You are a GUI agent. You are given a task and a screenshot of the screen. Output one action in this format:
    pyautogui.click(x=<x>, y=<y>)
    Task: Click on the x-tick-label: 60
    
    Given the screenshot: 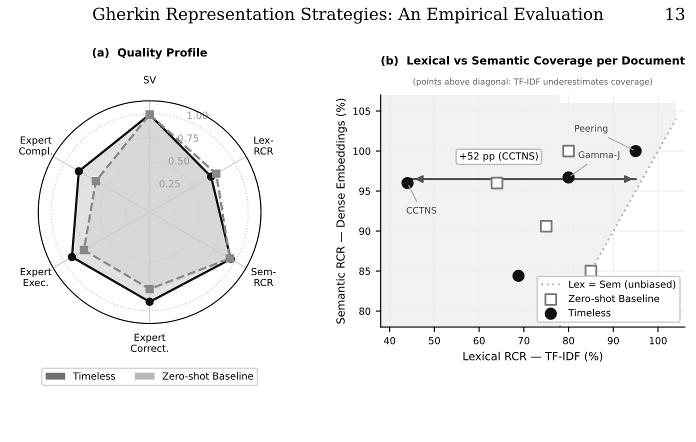 What is the action you would take?
    pyautogui.click(x=479, y=340)
    